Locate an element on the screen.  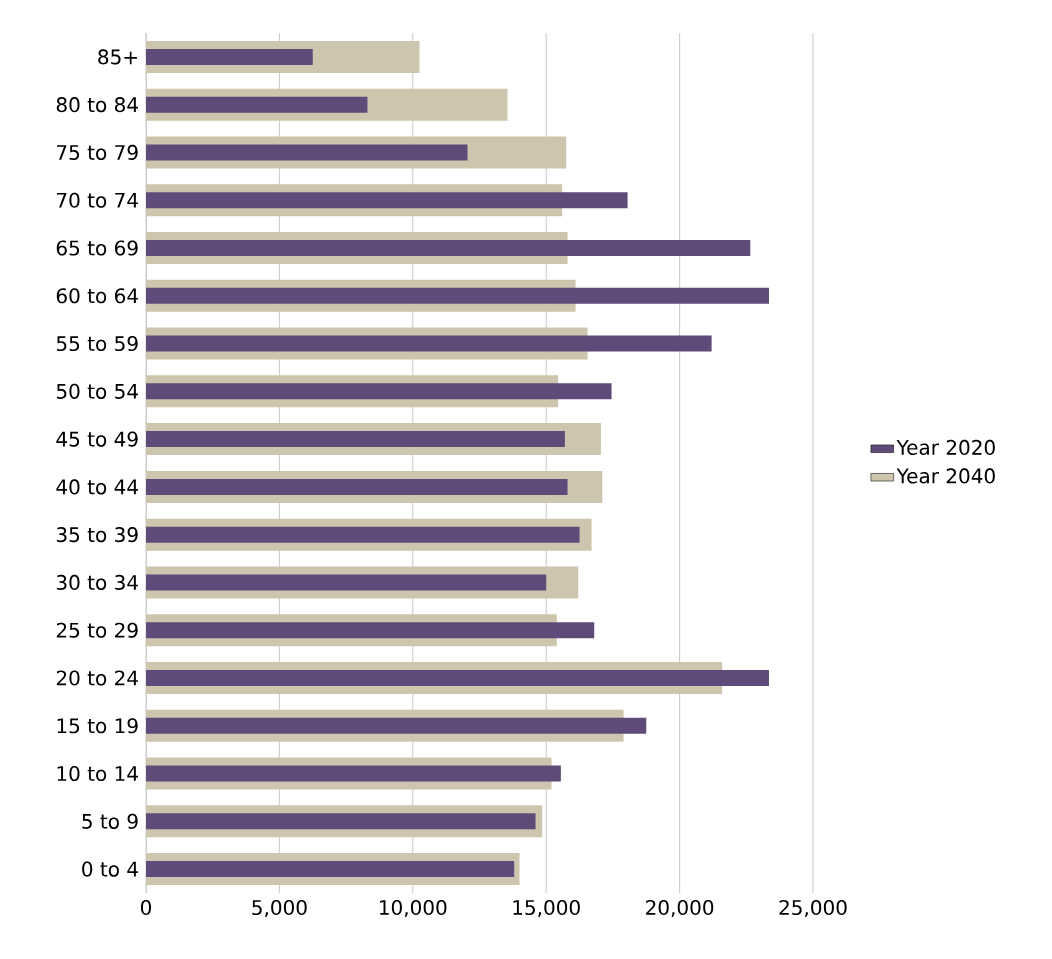
y-tick-label: 75 to 79 is located at coordinates (97, 152).